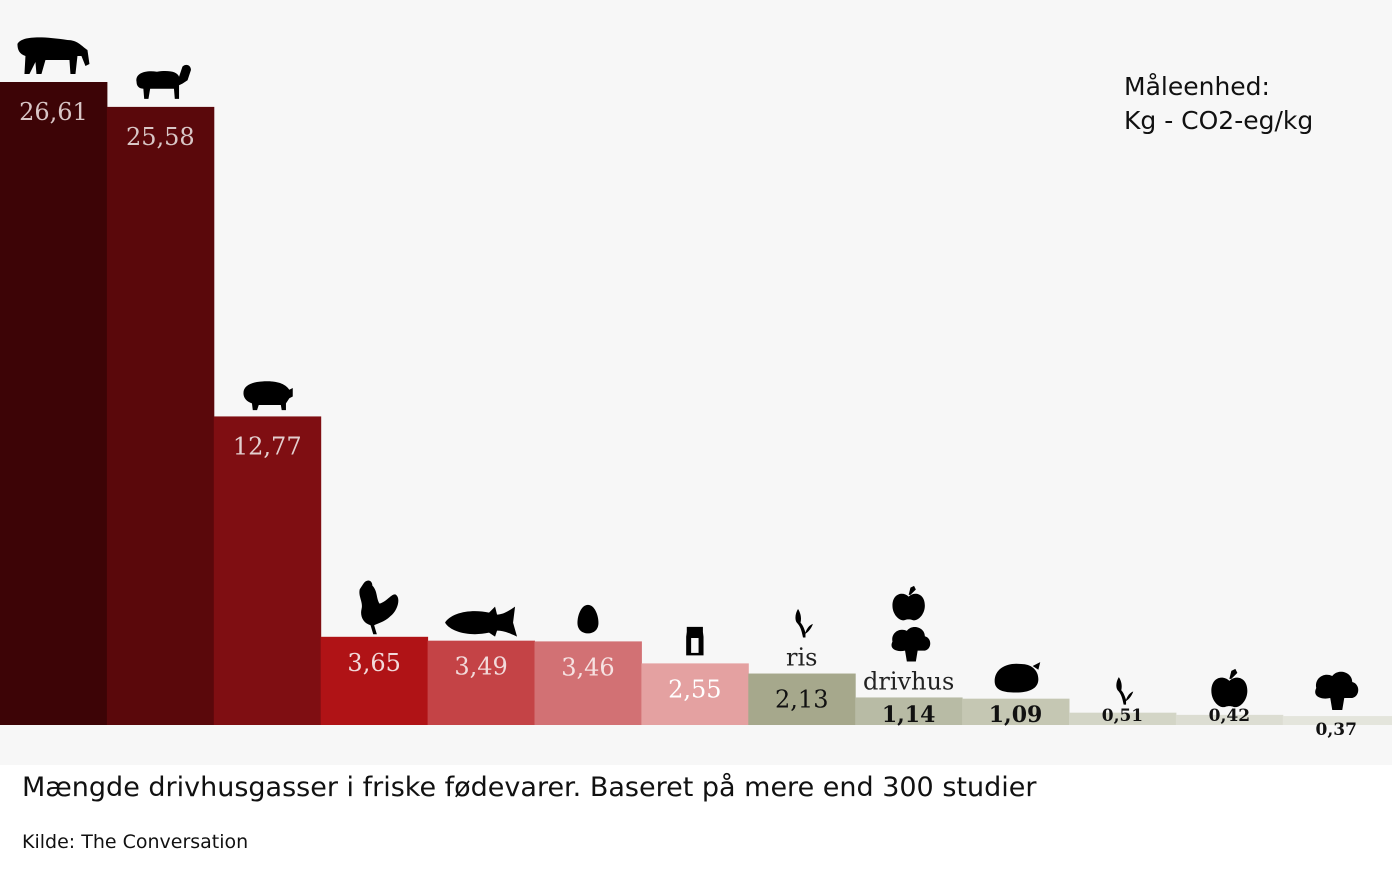  What do you see at coordinates (588, 619) in the screenshot?
I see `egg-icon` at bounding box center [588, 619].